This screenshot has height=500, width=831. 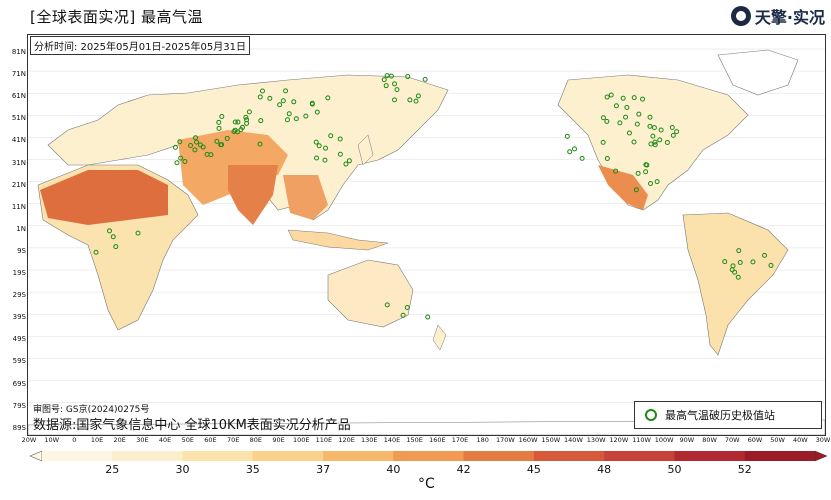 I want to click on lat-label: 69S, so click(x=19, y=383).